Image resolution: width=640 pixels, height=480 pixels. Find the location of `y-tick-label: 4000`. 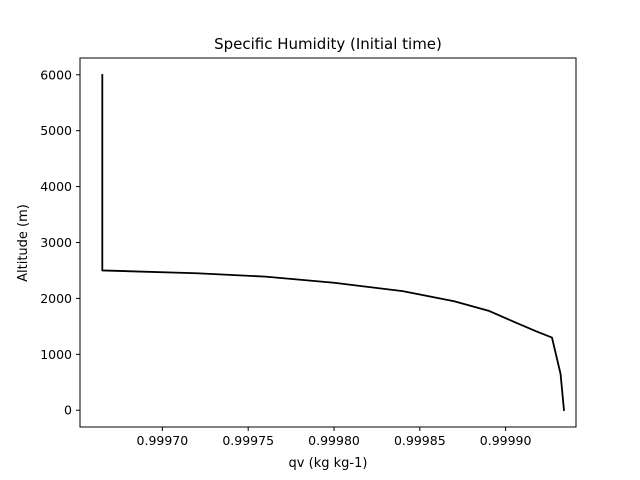

y-tick-label: 4000 is located at coordinates (56, 186).